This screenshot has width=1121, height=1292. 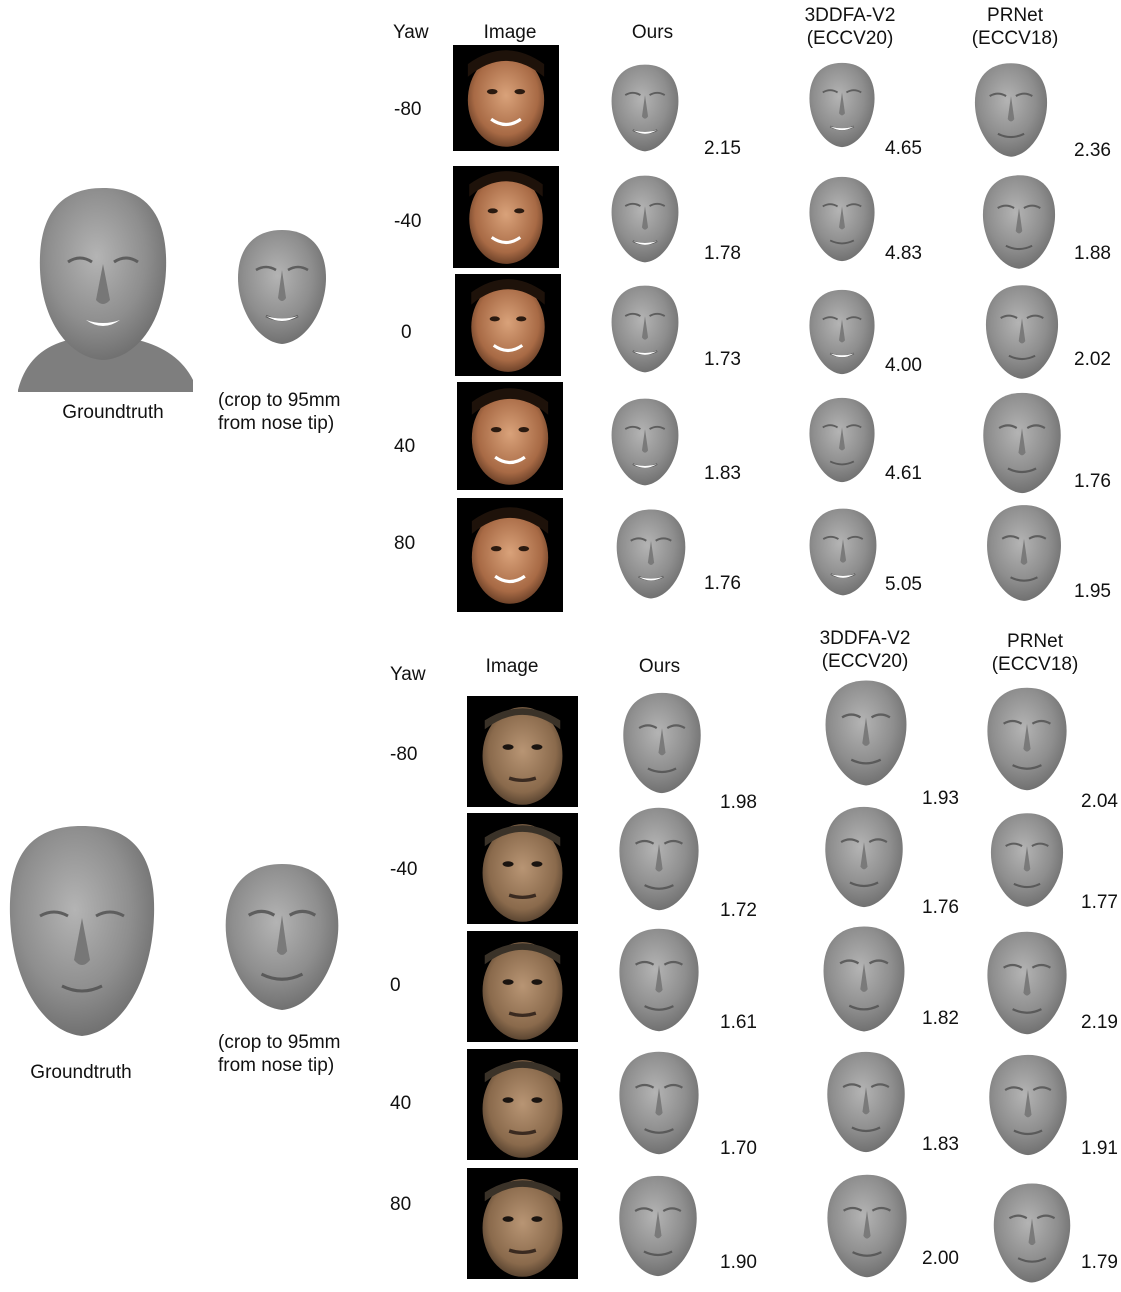 What do you see at coordinates (1092, 591) in the screenshot?
I see `prnet-error: 1.95` at bounding box center [1092, 591].